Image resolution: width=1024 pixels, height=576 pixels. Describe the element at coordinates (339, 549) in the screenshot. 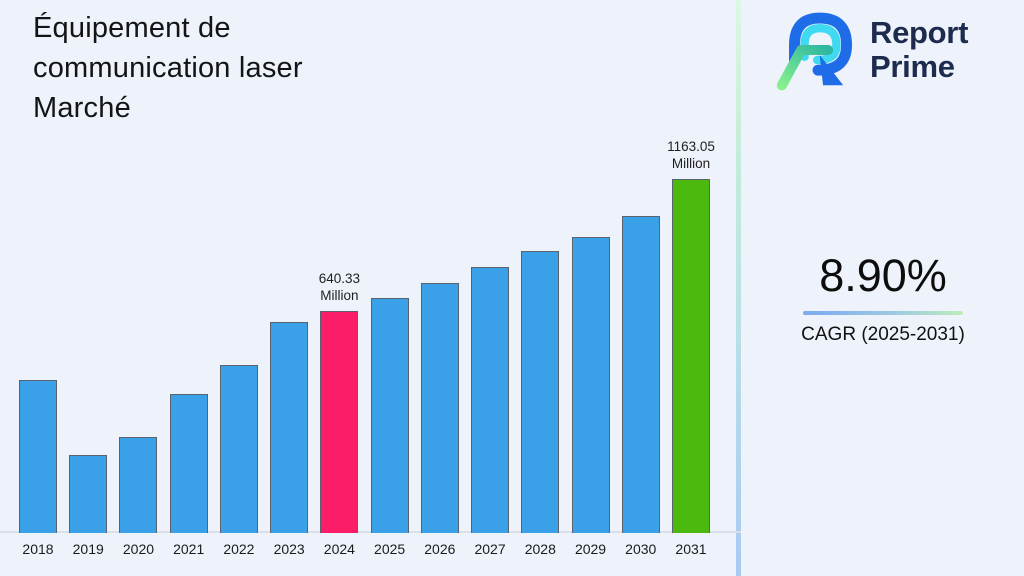

I see `x-tick-2024: 2024` at that location.